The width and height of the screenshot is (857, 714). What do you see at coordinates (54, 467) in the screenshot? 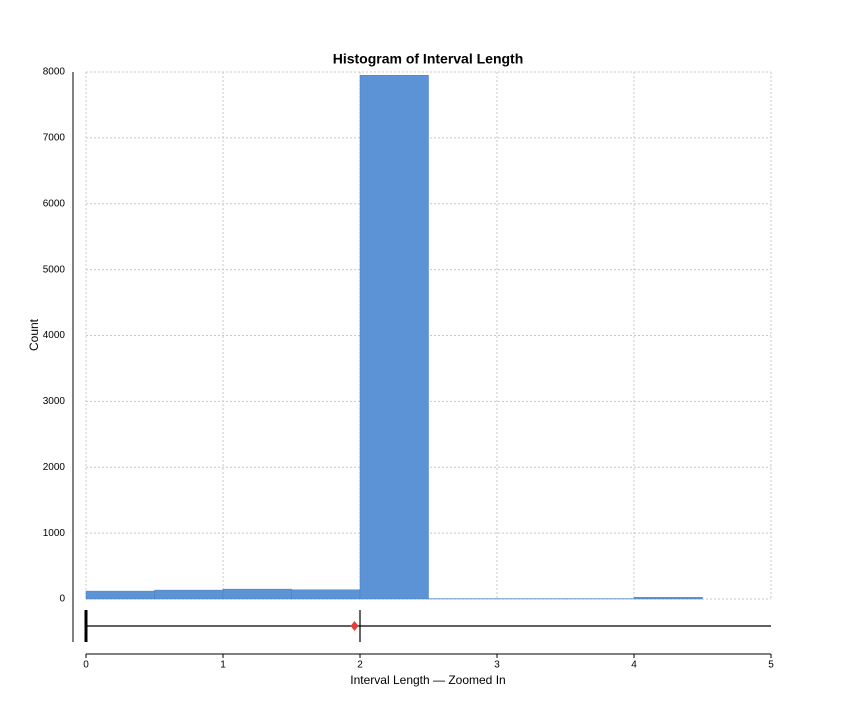
I see `y-tick-label: 2000` at bounding box center [54, 467].